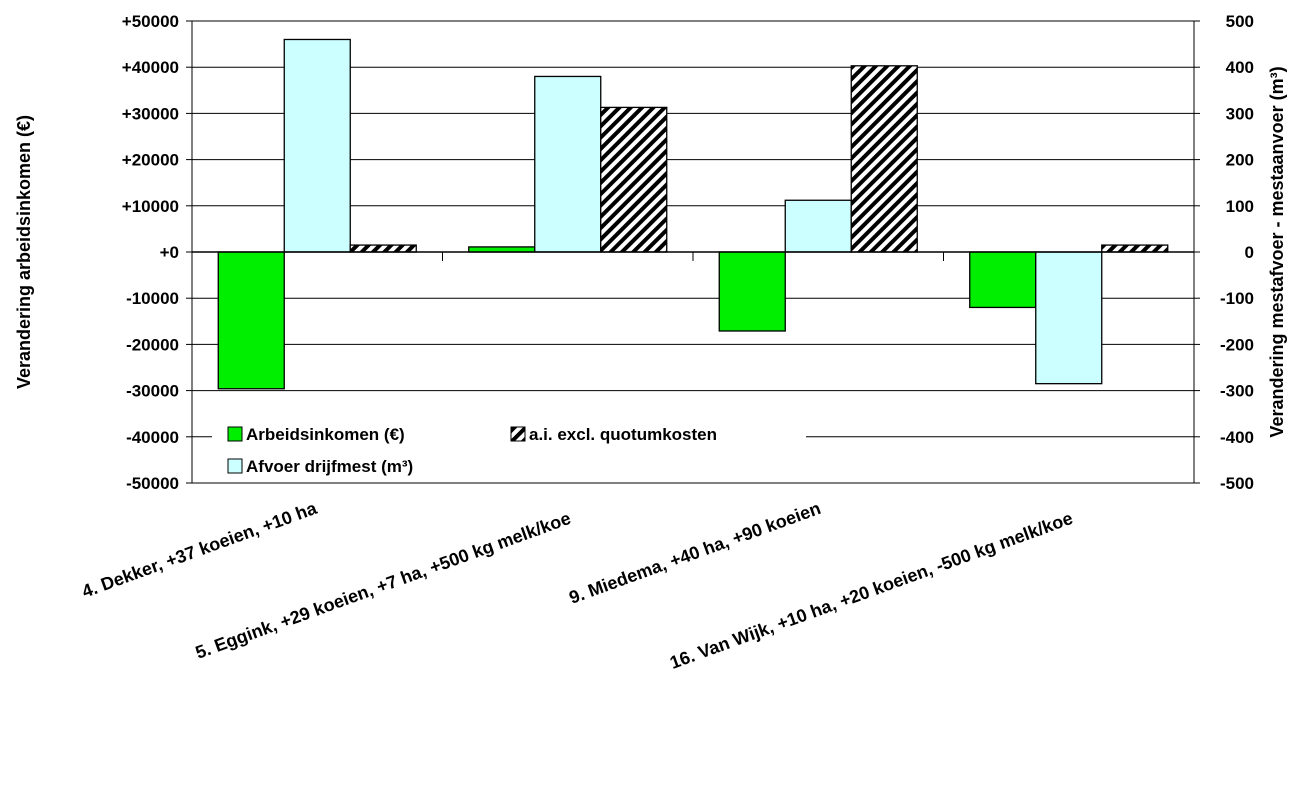 The width and height of the screenshot is (1293, 786). I want to click on right-tick-label: -500, so click(1237, 483).